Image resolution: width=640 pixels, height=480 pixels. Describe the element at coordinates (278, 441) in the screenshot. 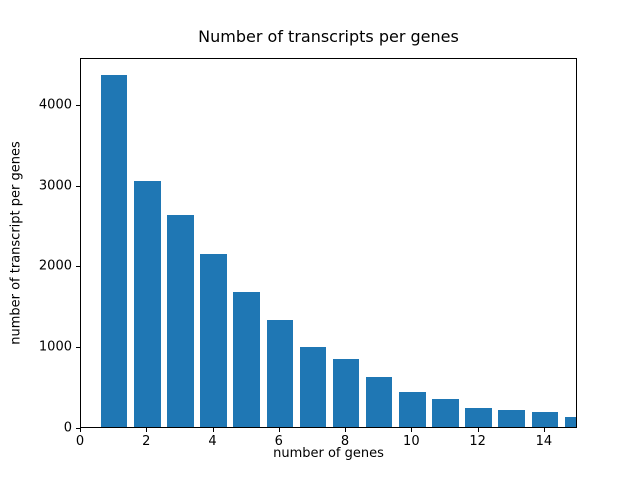

I see `x-tick-label: 6` at that location.